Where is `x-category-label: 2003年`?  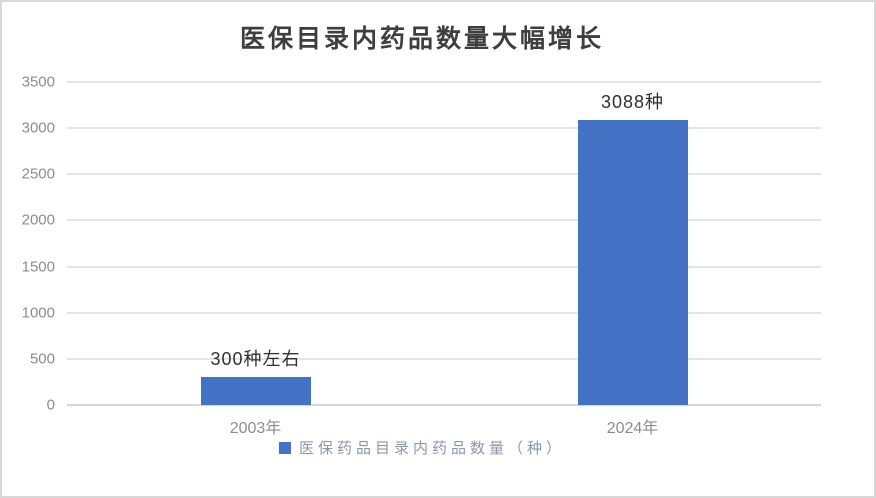 x-category-label: 2003年 is located at coordinates (255, 428).